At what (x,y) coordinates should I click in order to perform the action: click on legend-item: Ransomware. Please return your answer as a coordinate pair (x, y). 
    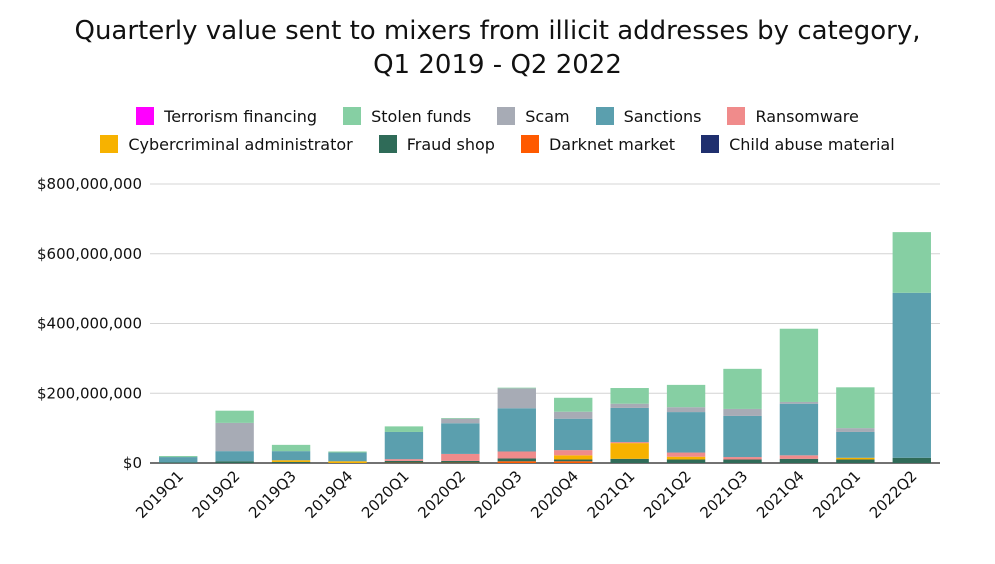
    Looking at the image, I should click on (793, 116).